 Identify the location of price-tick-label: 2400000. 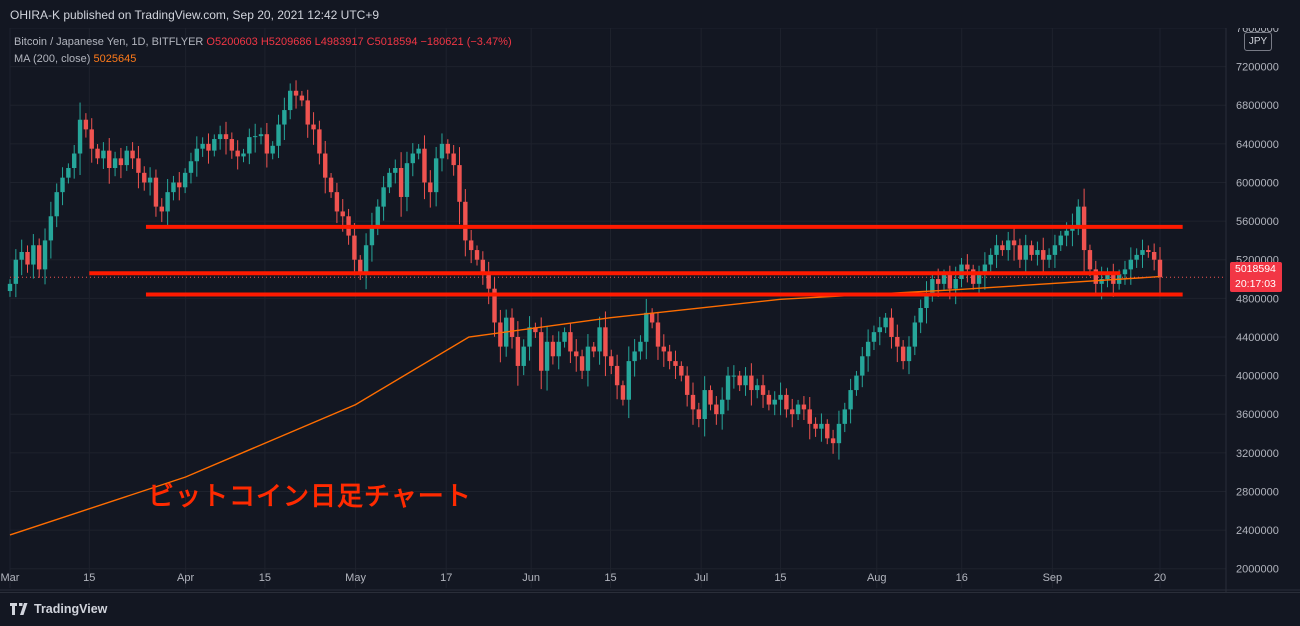
(1257, 531).